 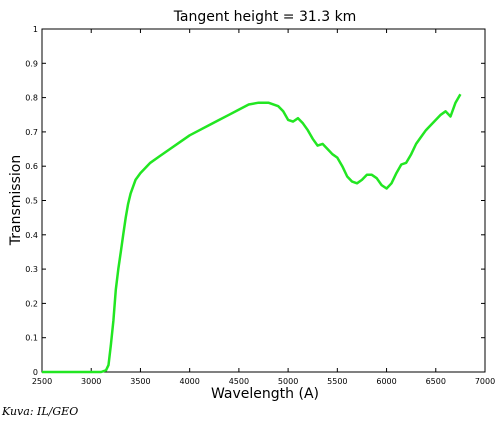 What do you see at coordinates (35, 29) in the screenshot?
I see `y-tick-label: 1` at bounding box center [35, 29].